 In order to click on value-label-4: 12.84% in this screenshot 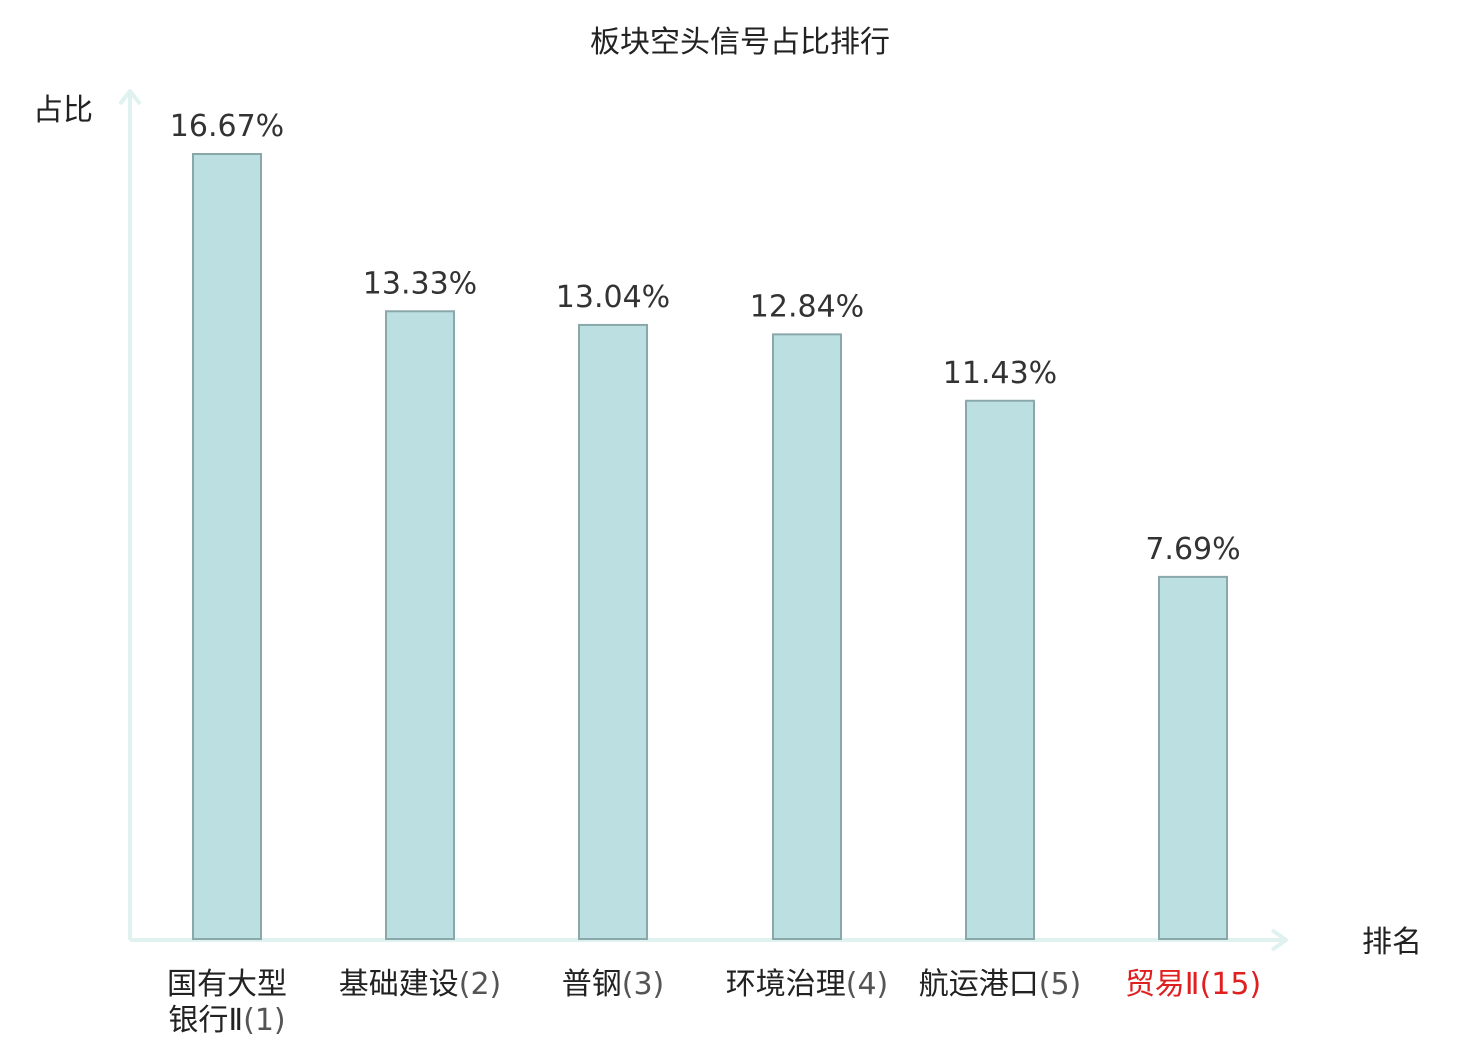, I will do `click(807, 306)`.